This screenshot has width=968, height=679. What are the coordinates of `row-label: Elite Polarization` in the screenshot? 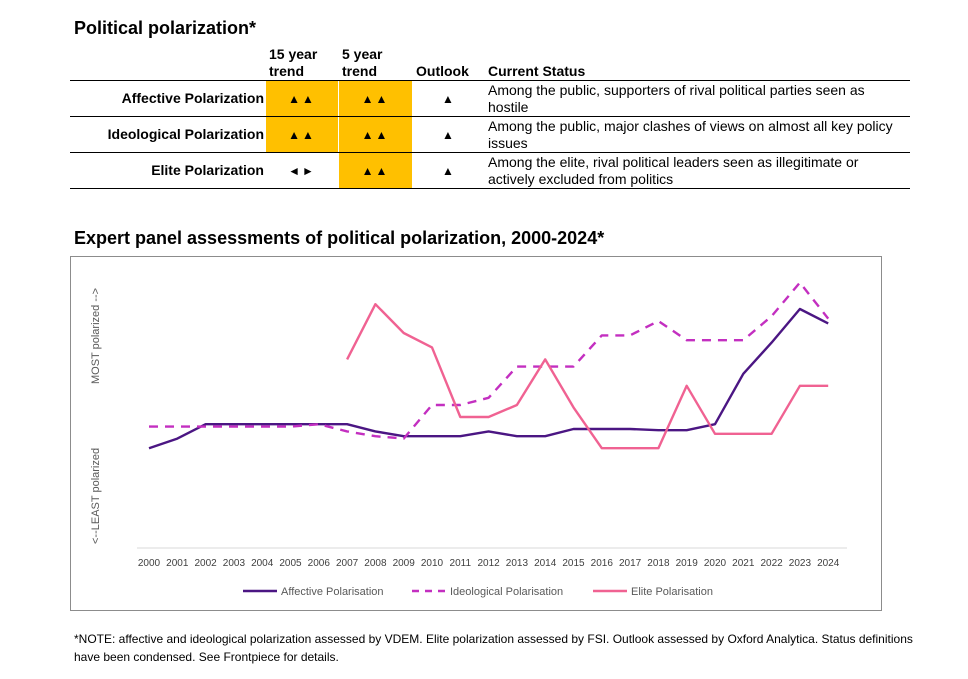 It's located at (207, 170).